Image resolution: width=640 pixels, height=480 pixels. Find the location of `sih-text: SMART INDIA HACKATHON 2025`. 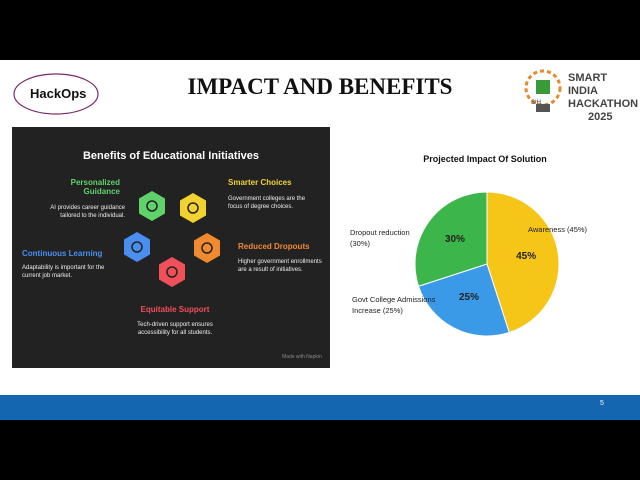

sih-text: SMART INDIA HACKATHON 2025 is located at coordinates (604, 98).